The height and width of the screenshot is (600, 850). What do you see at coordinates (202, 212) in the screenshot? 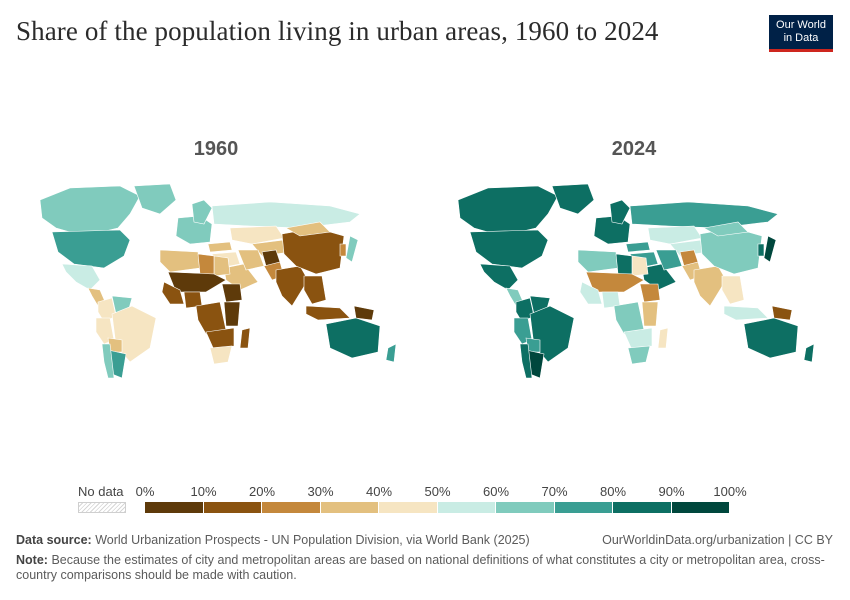
I see `region-scandinavia-1960` at bounding box center [202, 212].